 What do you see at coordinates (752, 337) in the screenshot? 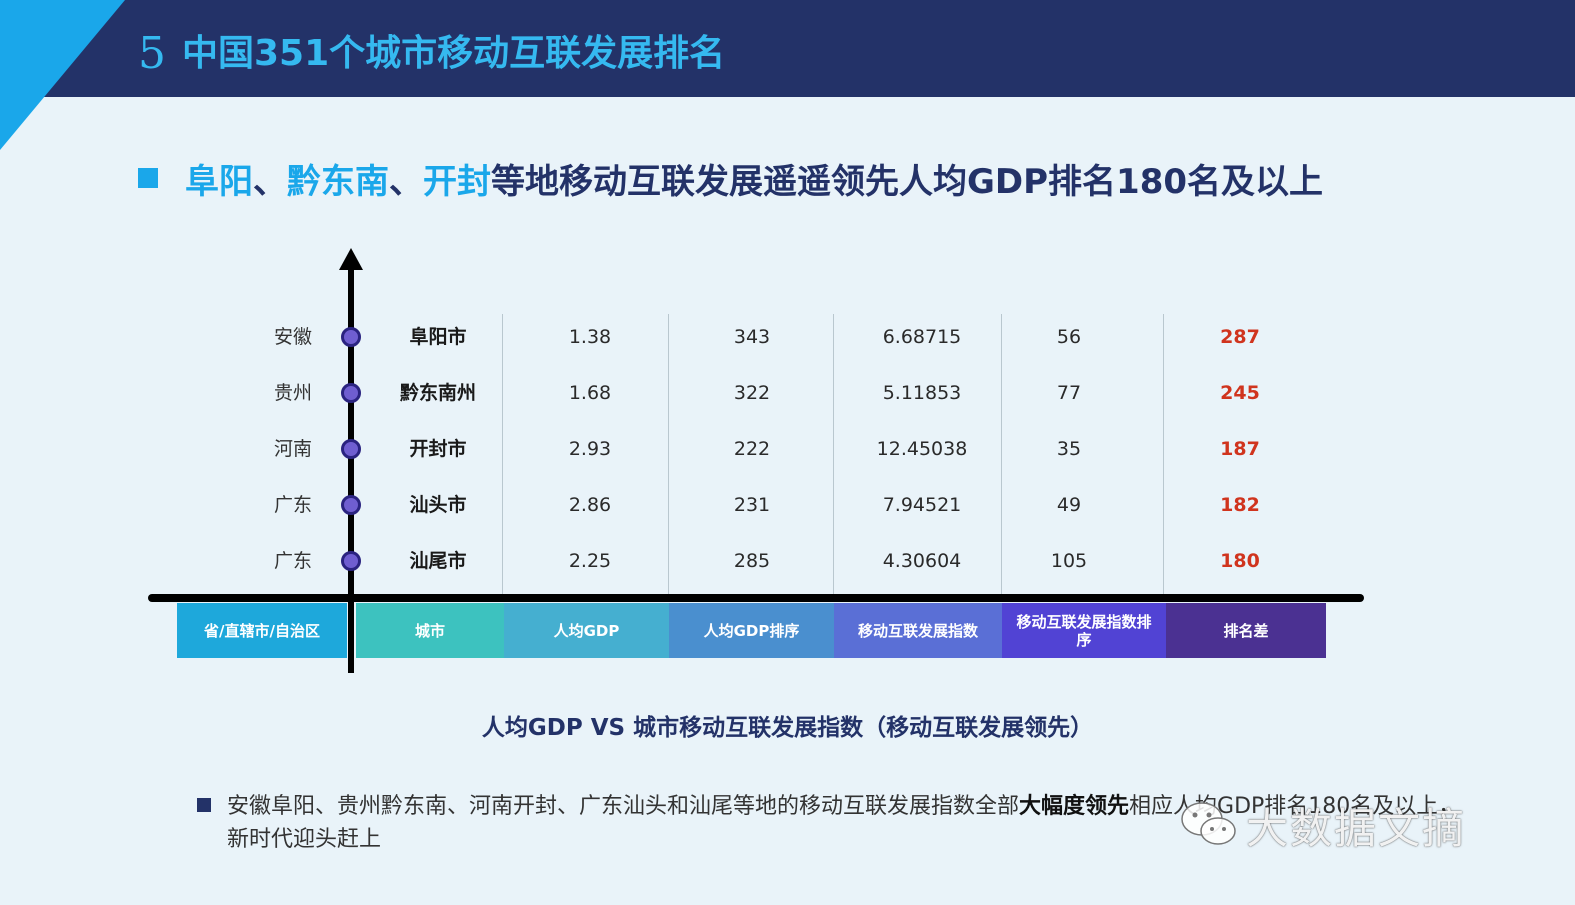
I see `gdp-rank-cell: 343` at bounding box center [752, 337].